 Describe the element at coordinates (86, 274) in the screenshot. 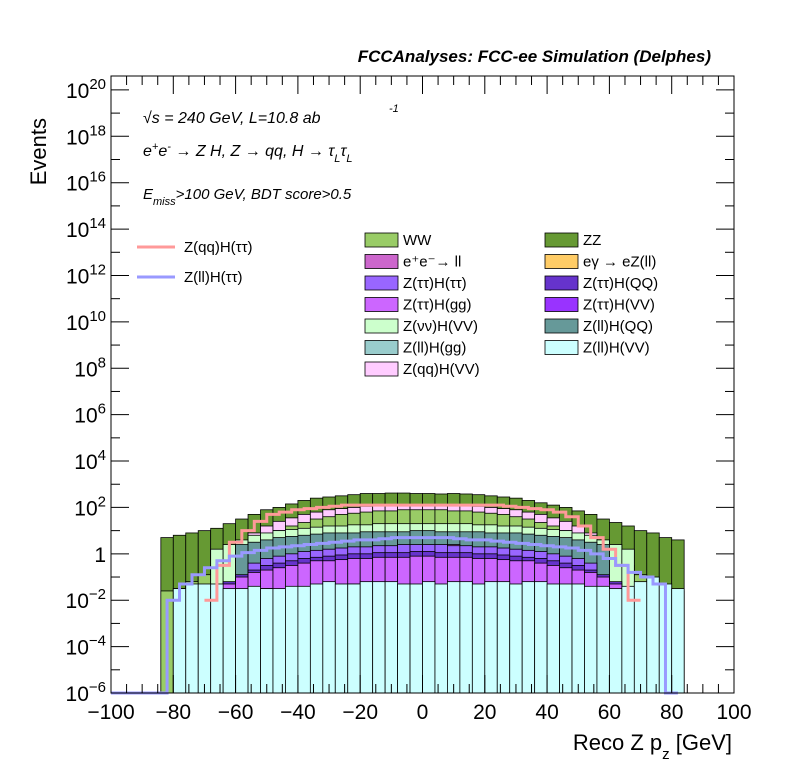

I see `y-tick-label: 10¹²` at that location.